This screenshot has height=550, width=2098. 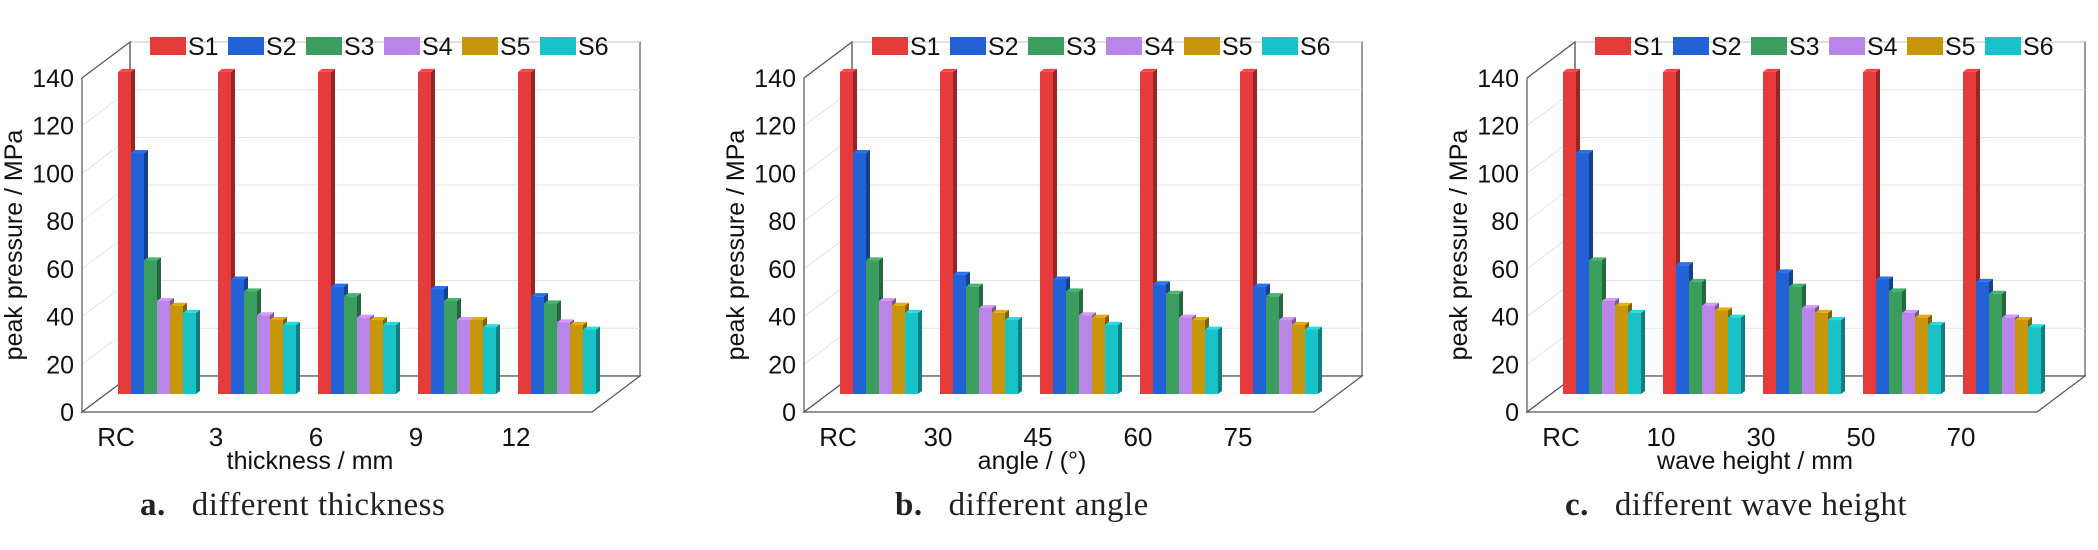 I want to click on chart-0-ytick-label: 80, so click(x=60, y=222).